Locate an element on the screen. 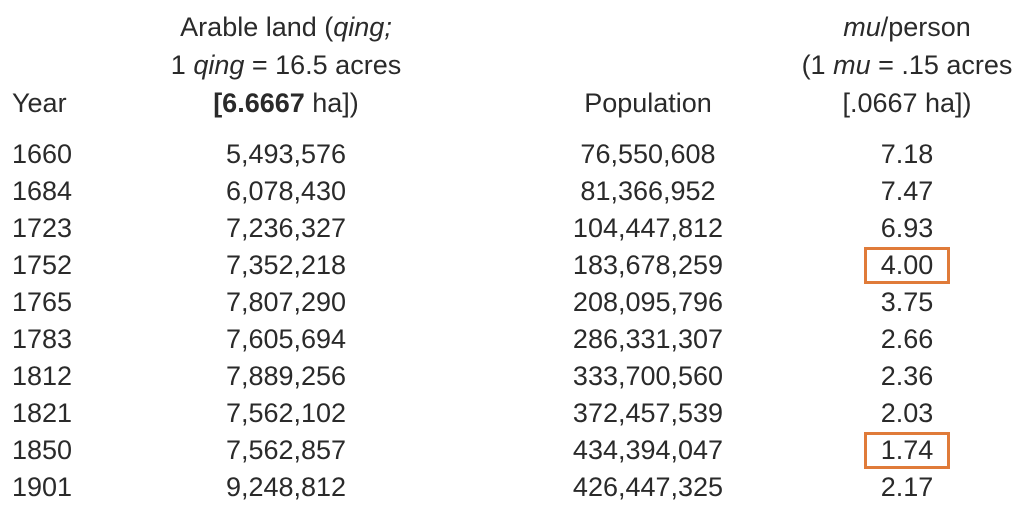 The image size is (1036, 514). header-year-label: Year is located at coordinates (39, 103).